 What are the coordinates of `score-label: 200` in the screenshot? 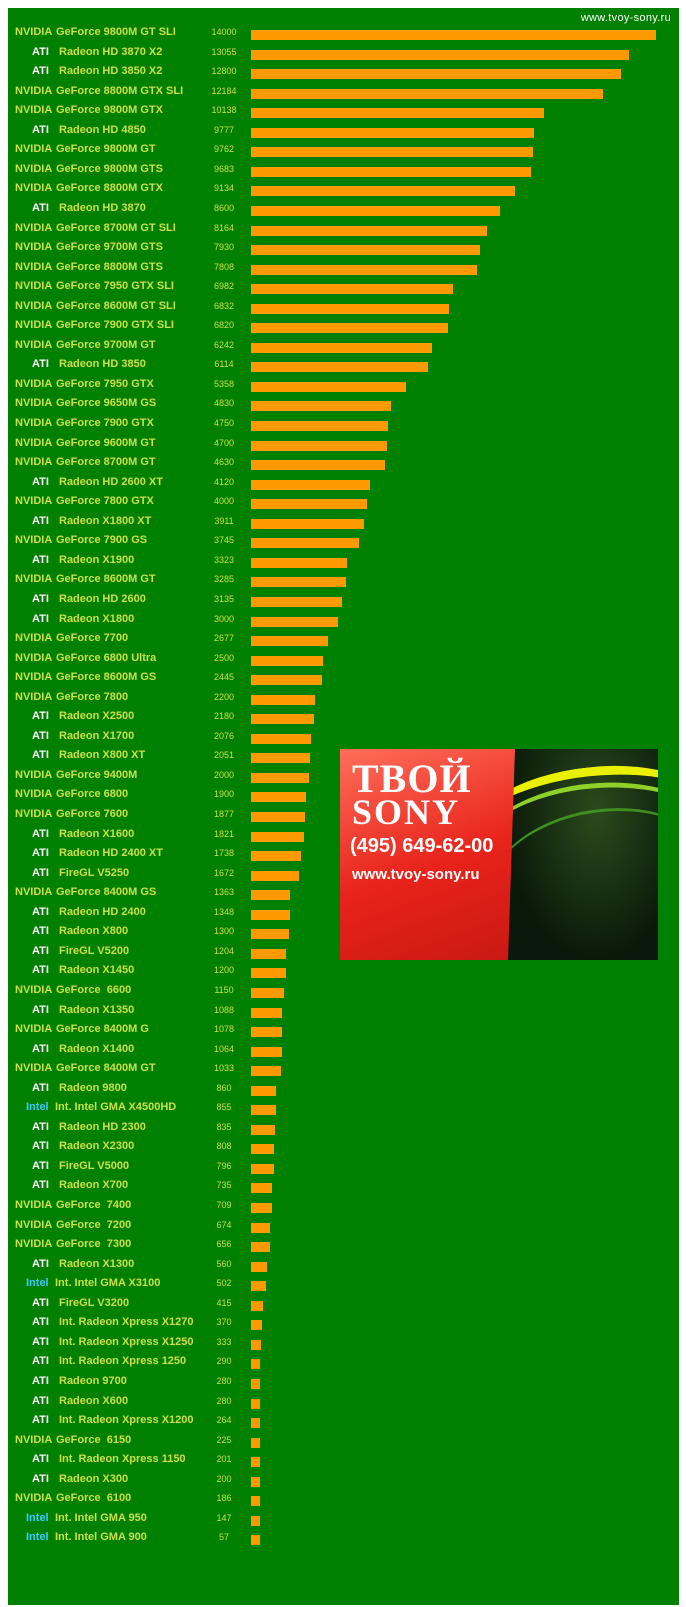 It's located at (224, 1478).